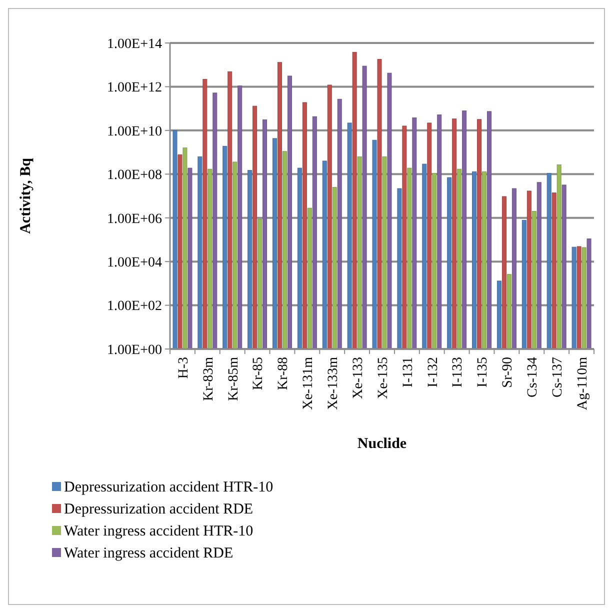 This screenshot has width=613, height=613. What do you see at coordinates (134, 350) in the screenshot?
I see `y-tick-label: 1.00E+00` at bounding box center [134, 350].